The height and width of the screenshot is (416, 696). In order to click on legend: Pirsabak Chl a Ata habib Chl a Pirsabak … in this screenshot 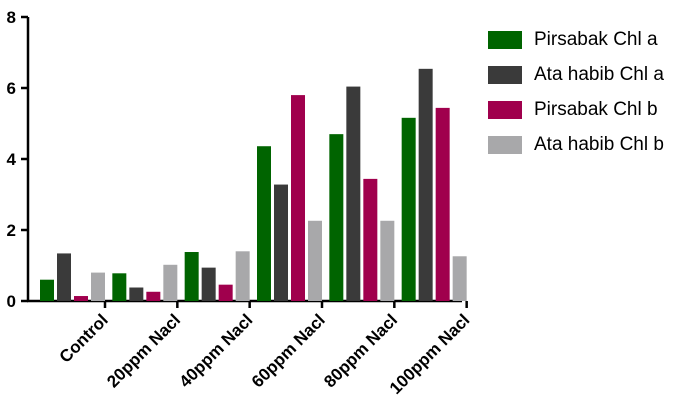, I will do `click(576, 92)`.